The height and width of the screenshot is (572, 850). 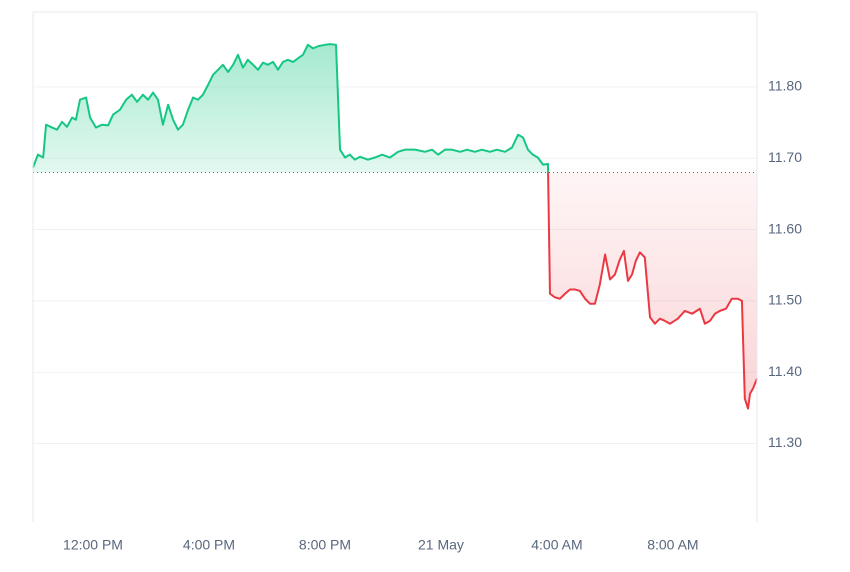 What do you see at coordinates (785, 228) in the screenshot?
I see `y-tick-label: 11.60` at bounding box center [785, 228].